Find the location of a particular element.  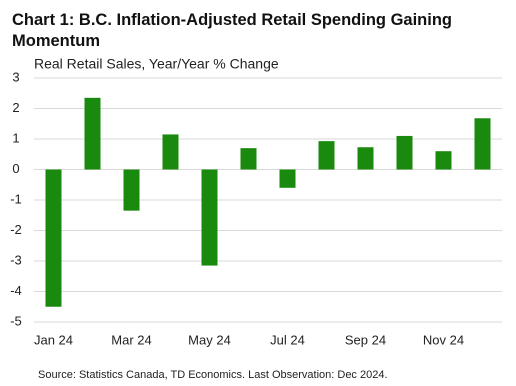

chart-subtitle: Real Retail Sales, Year/Year % Change is located at coordinates (156, 64).